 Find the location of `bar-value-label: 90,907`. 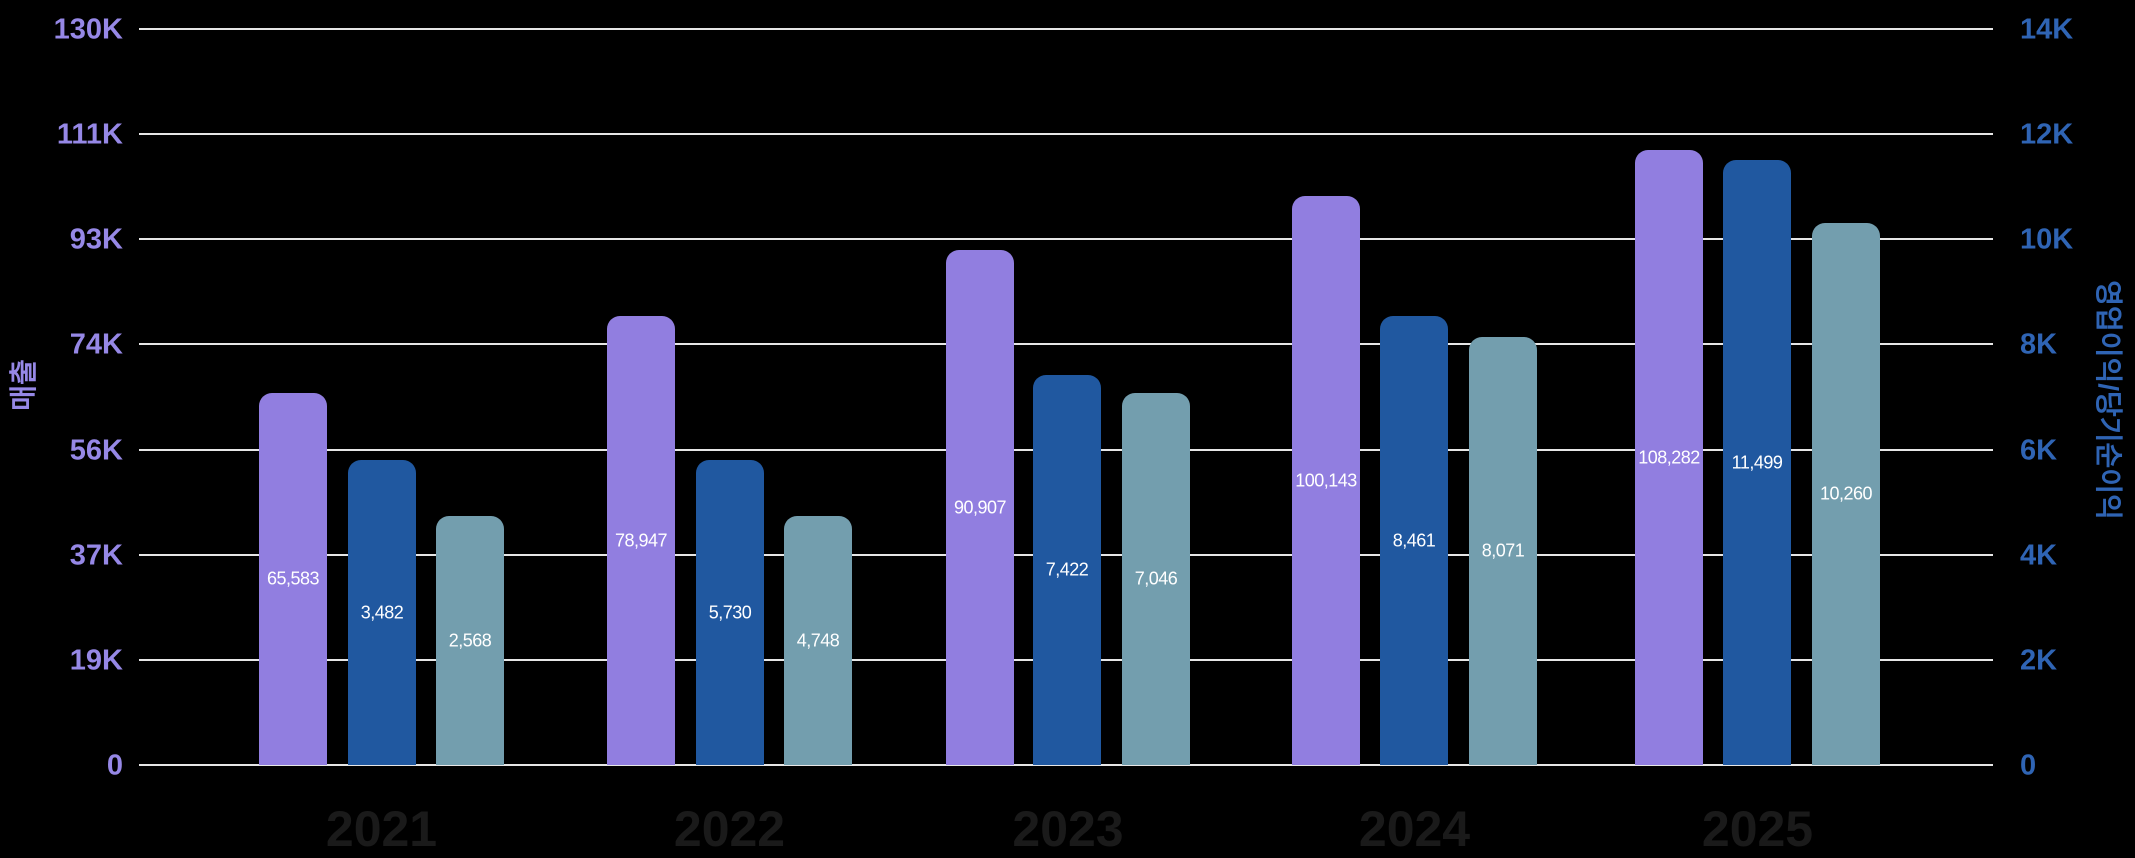

bar-value-label: 90,907 is located at coordinates (980, 507).